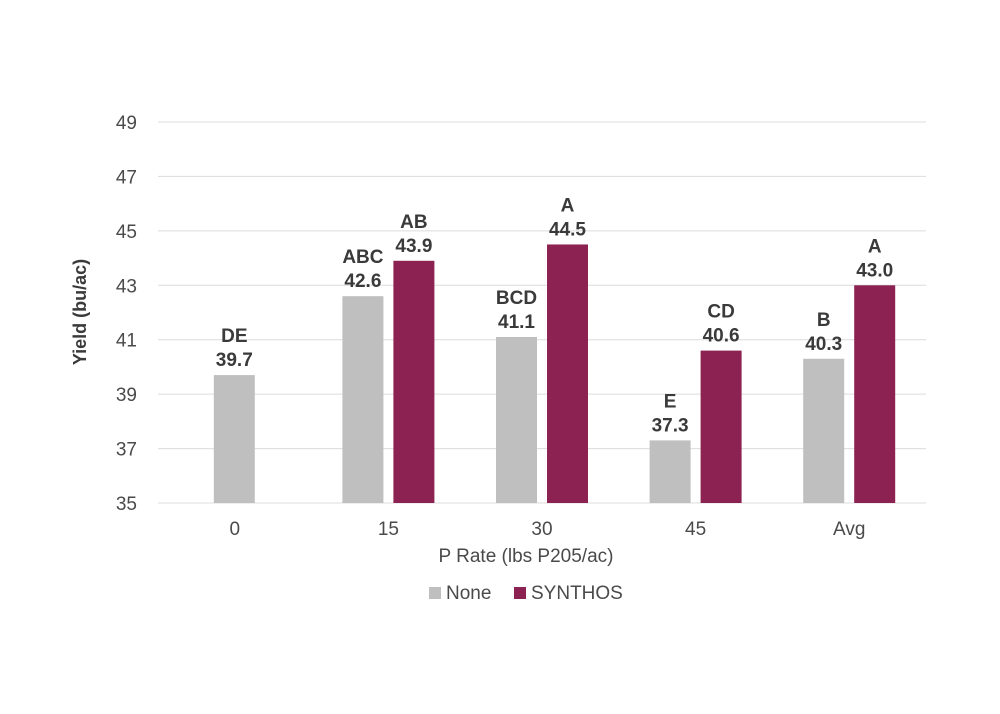 The image size is (1000, 714). What do you see at coordinates (874, 270) in the screenshot?
I see `data-value-label: 43.0` at bounding box center [874, 270].